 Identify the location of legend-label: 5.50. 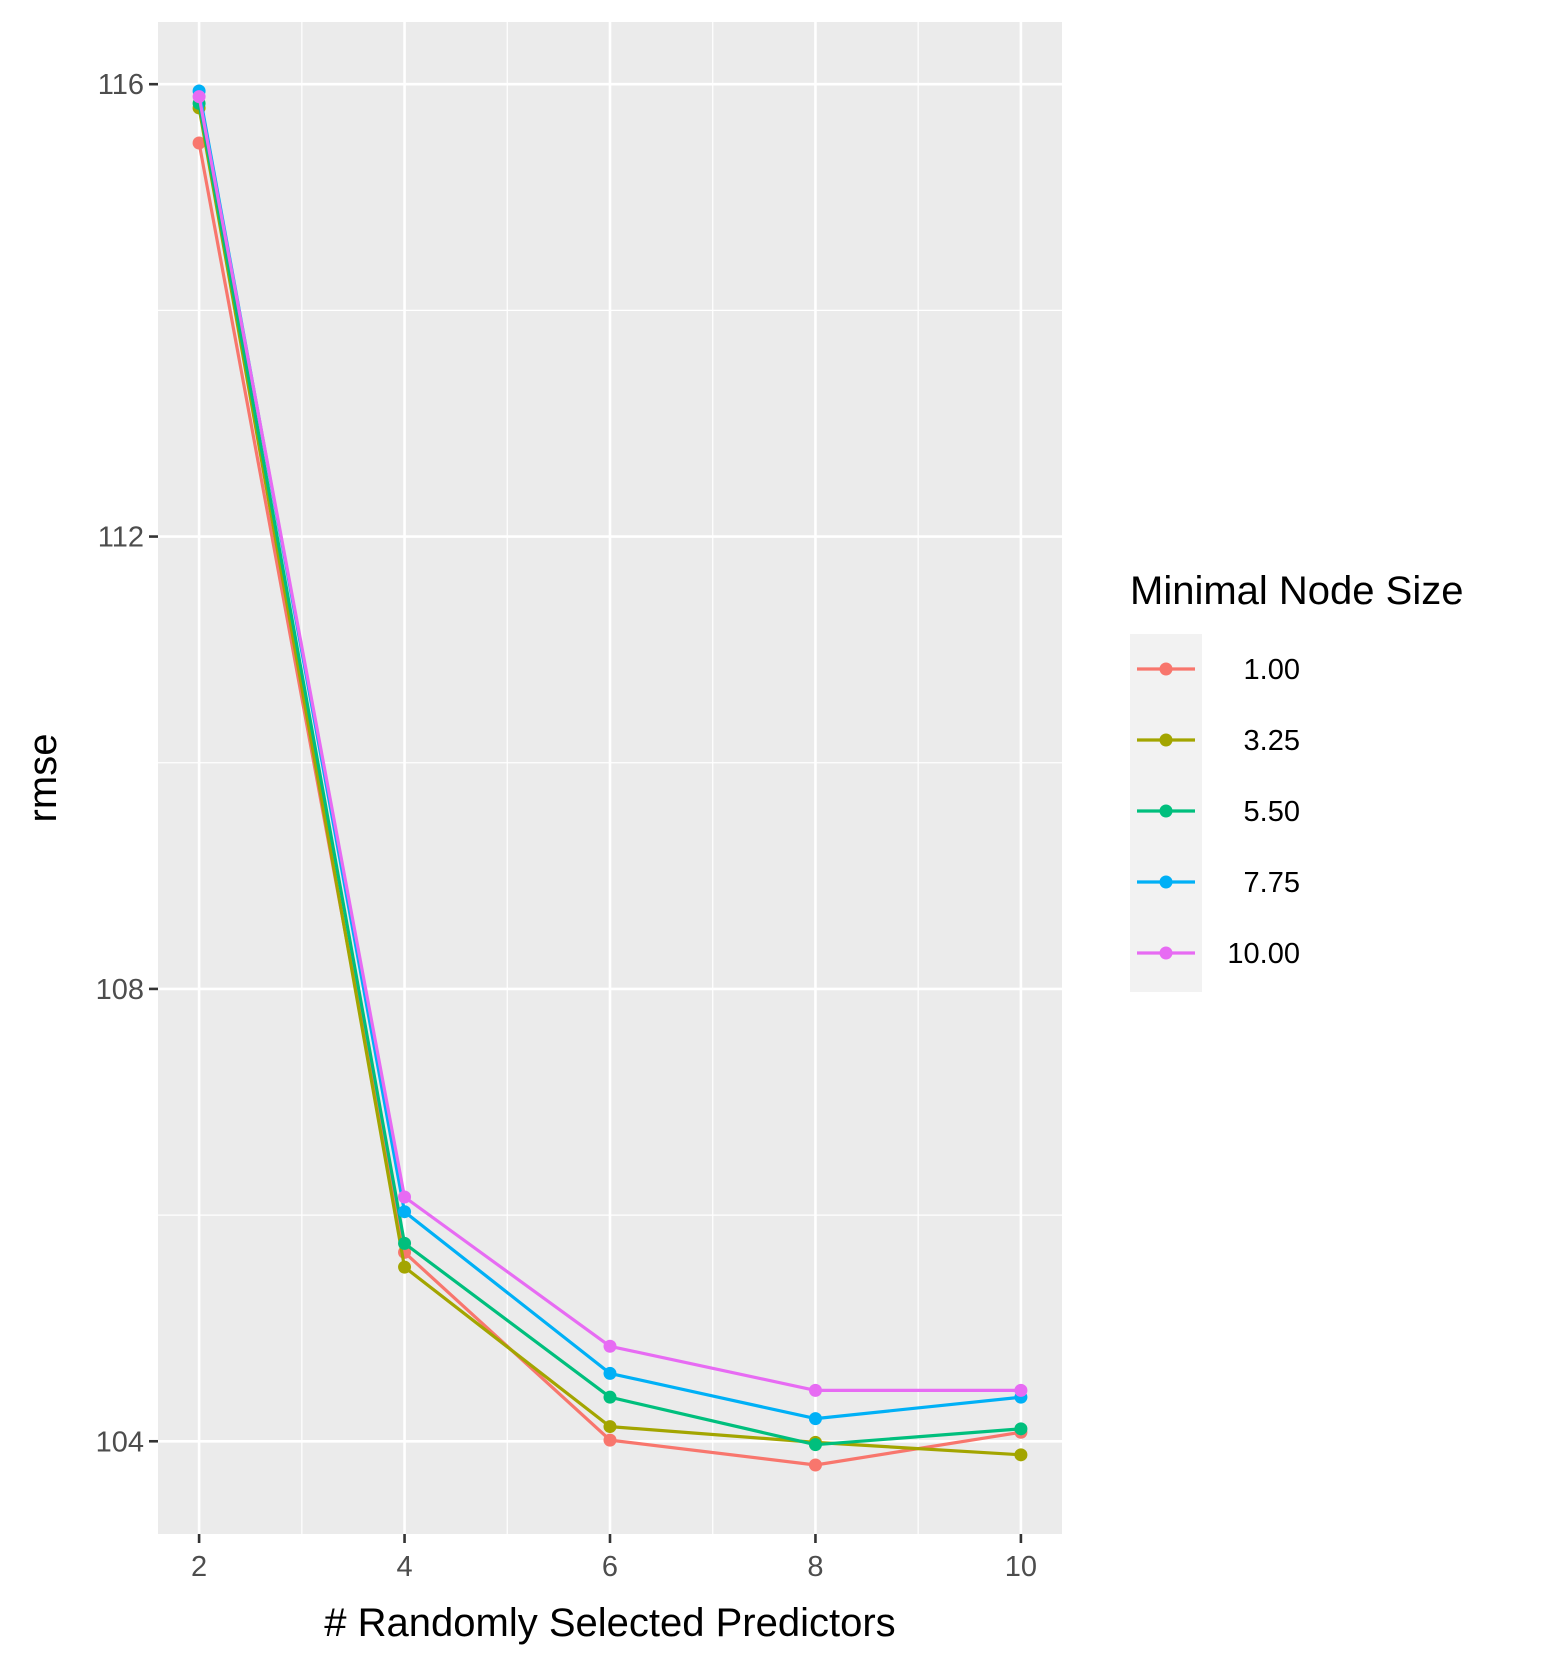
(1272, 812).